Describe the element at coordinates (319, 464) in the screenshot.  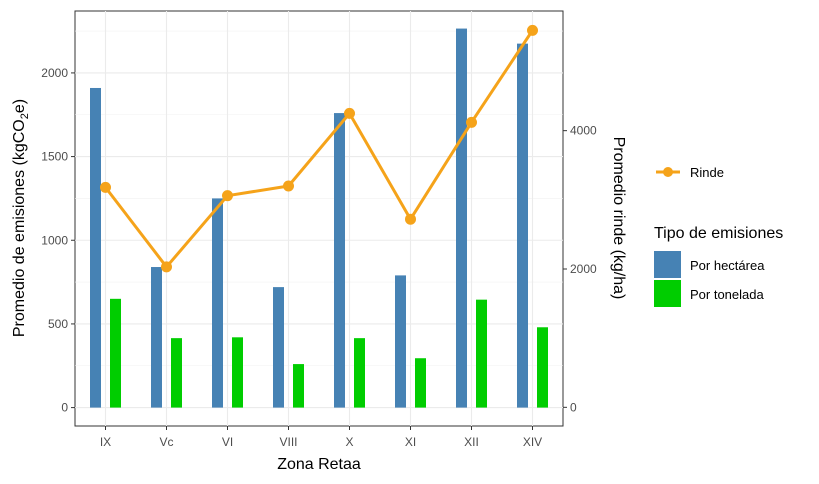
I see `x-axis-title: Zona Retaa` at that location.